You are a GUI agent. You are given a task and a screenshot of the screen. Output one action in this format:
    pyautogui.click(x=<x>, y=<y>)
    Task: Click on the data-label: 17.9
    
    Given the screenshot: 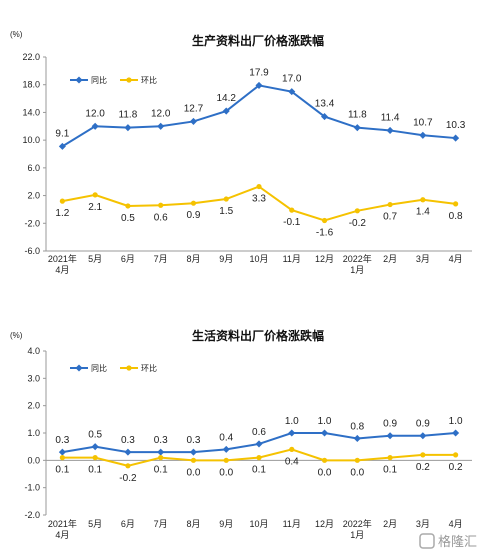 What is the action you would take?
    pyautogui.click(x=259, y=72)
    